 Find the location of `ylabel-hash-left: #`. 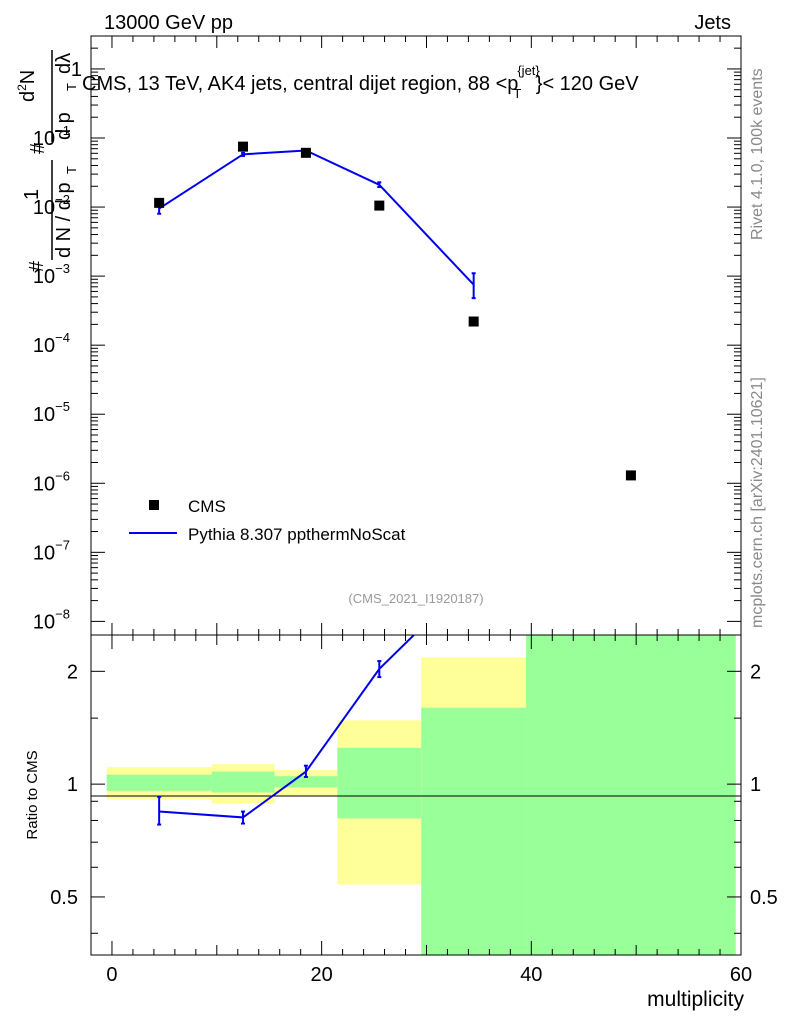

ylabel-hash-left: # is located at coordinates (37, 266).